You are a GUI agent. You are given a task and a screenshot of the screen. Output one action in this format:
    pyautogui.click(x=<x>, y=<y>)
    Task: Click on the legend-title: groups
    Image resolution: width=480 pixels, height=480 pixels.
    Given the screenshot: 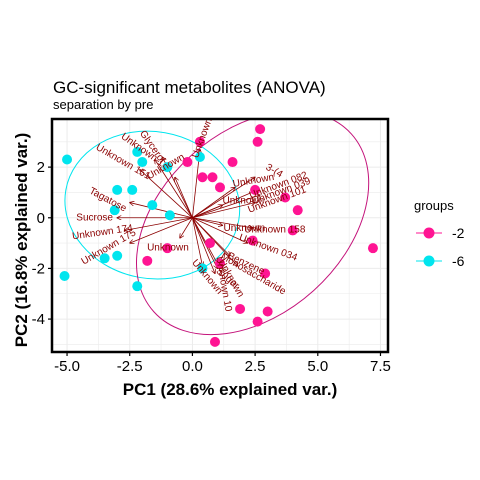 What is the action you would take?
    pyautogui.click(x=434, y=205)
    